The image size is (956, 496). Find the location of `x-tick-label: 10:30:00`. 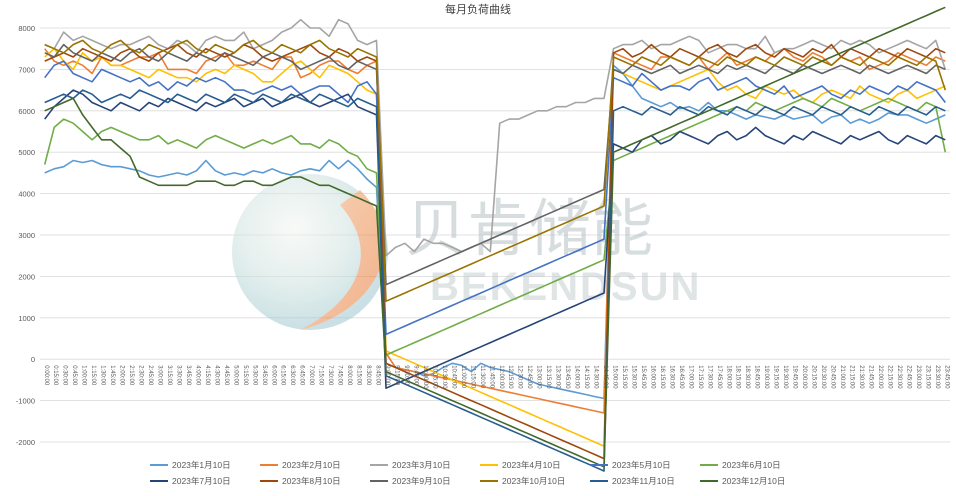

x-tick-label: 10:30:00 is located at coordinates (444, 377).